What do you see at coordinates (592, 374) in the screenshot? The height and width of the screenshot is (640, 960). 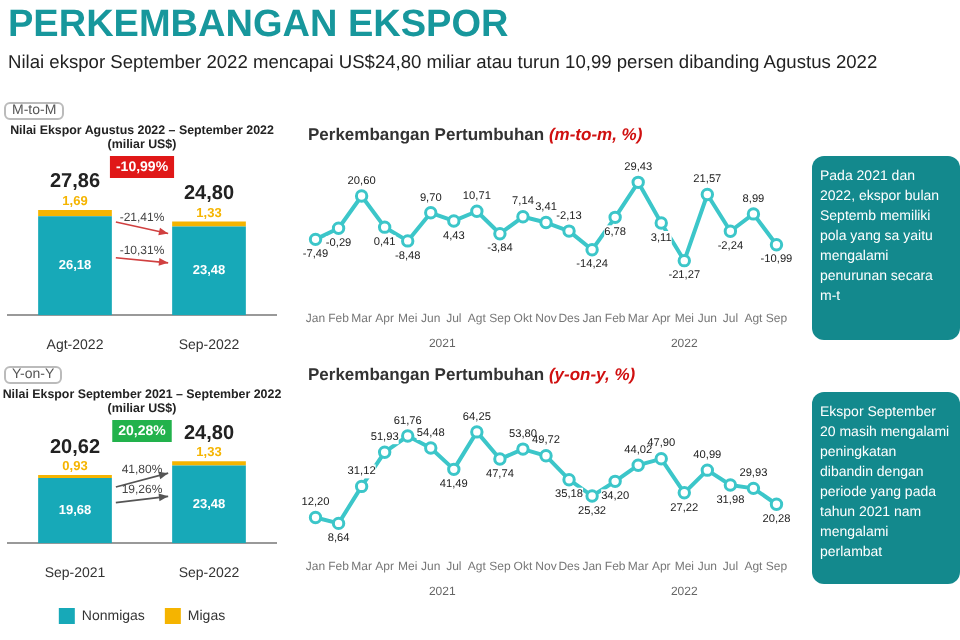 I see `chart-subtitle: (y-on-y, %)` at bounding box center [592, 374].